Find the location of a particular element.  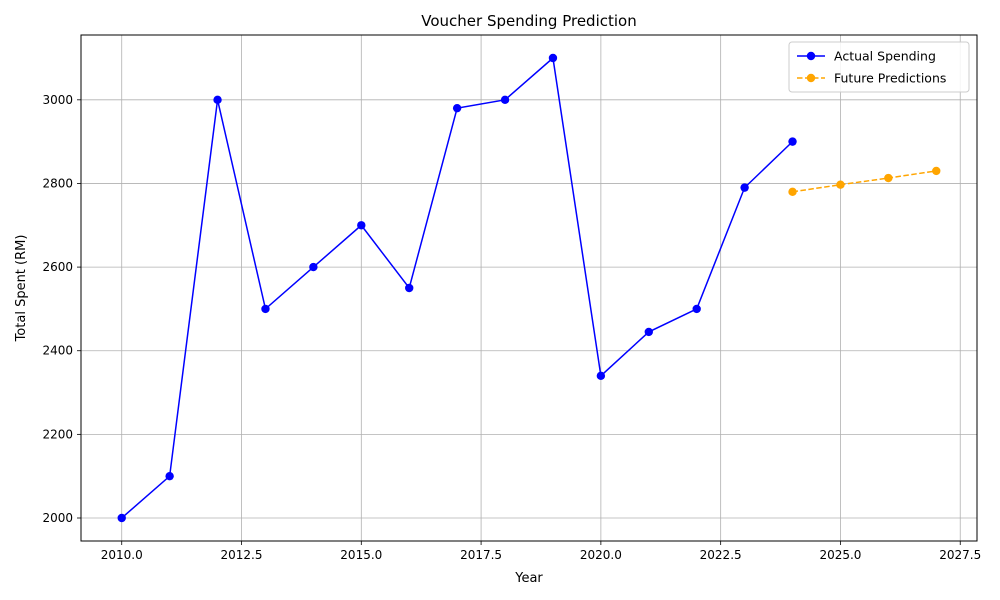

series-line is located at coordinates (864, 181).